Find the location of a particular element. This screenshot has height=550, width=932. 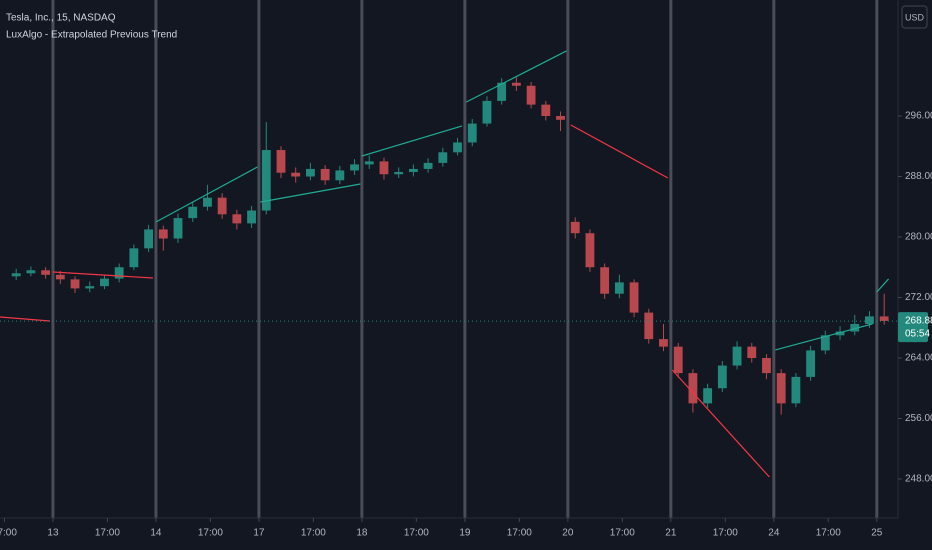

currency-label: USD is located at coordinates (915, 17).